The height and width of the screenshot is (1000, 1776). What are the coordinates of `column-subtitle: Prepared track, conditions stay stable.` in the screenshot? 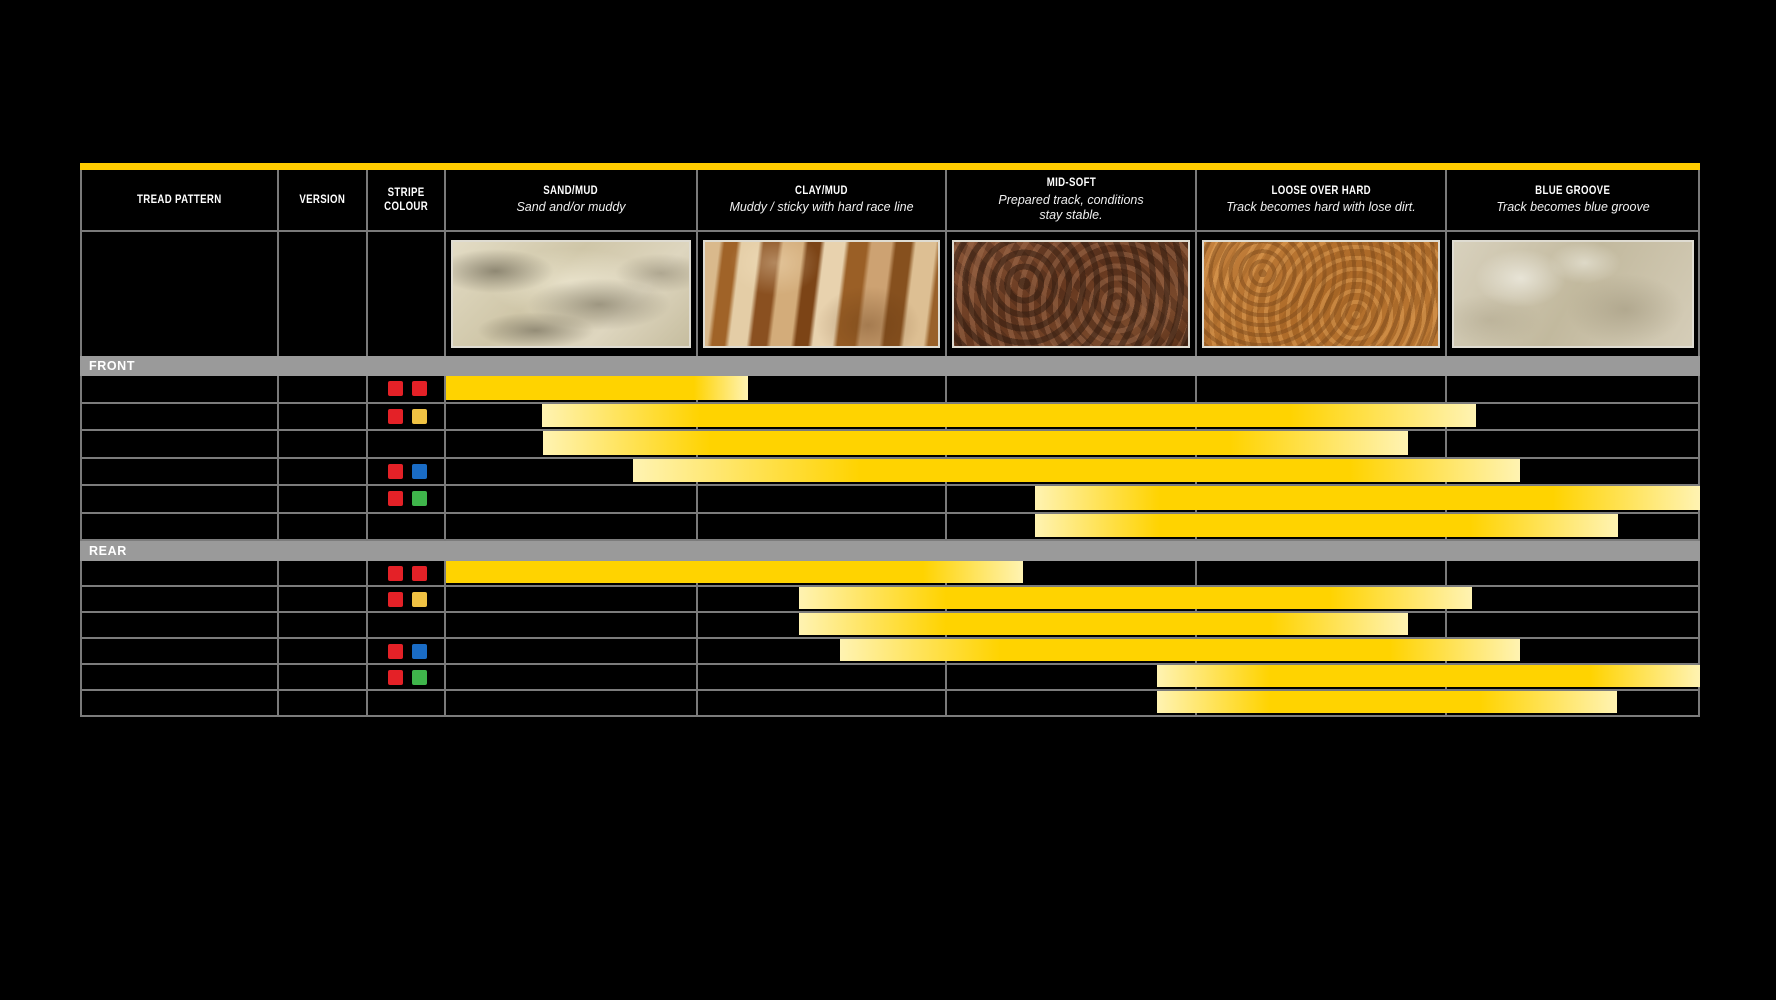 It's located at (1071, 207).